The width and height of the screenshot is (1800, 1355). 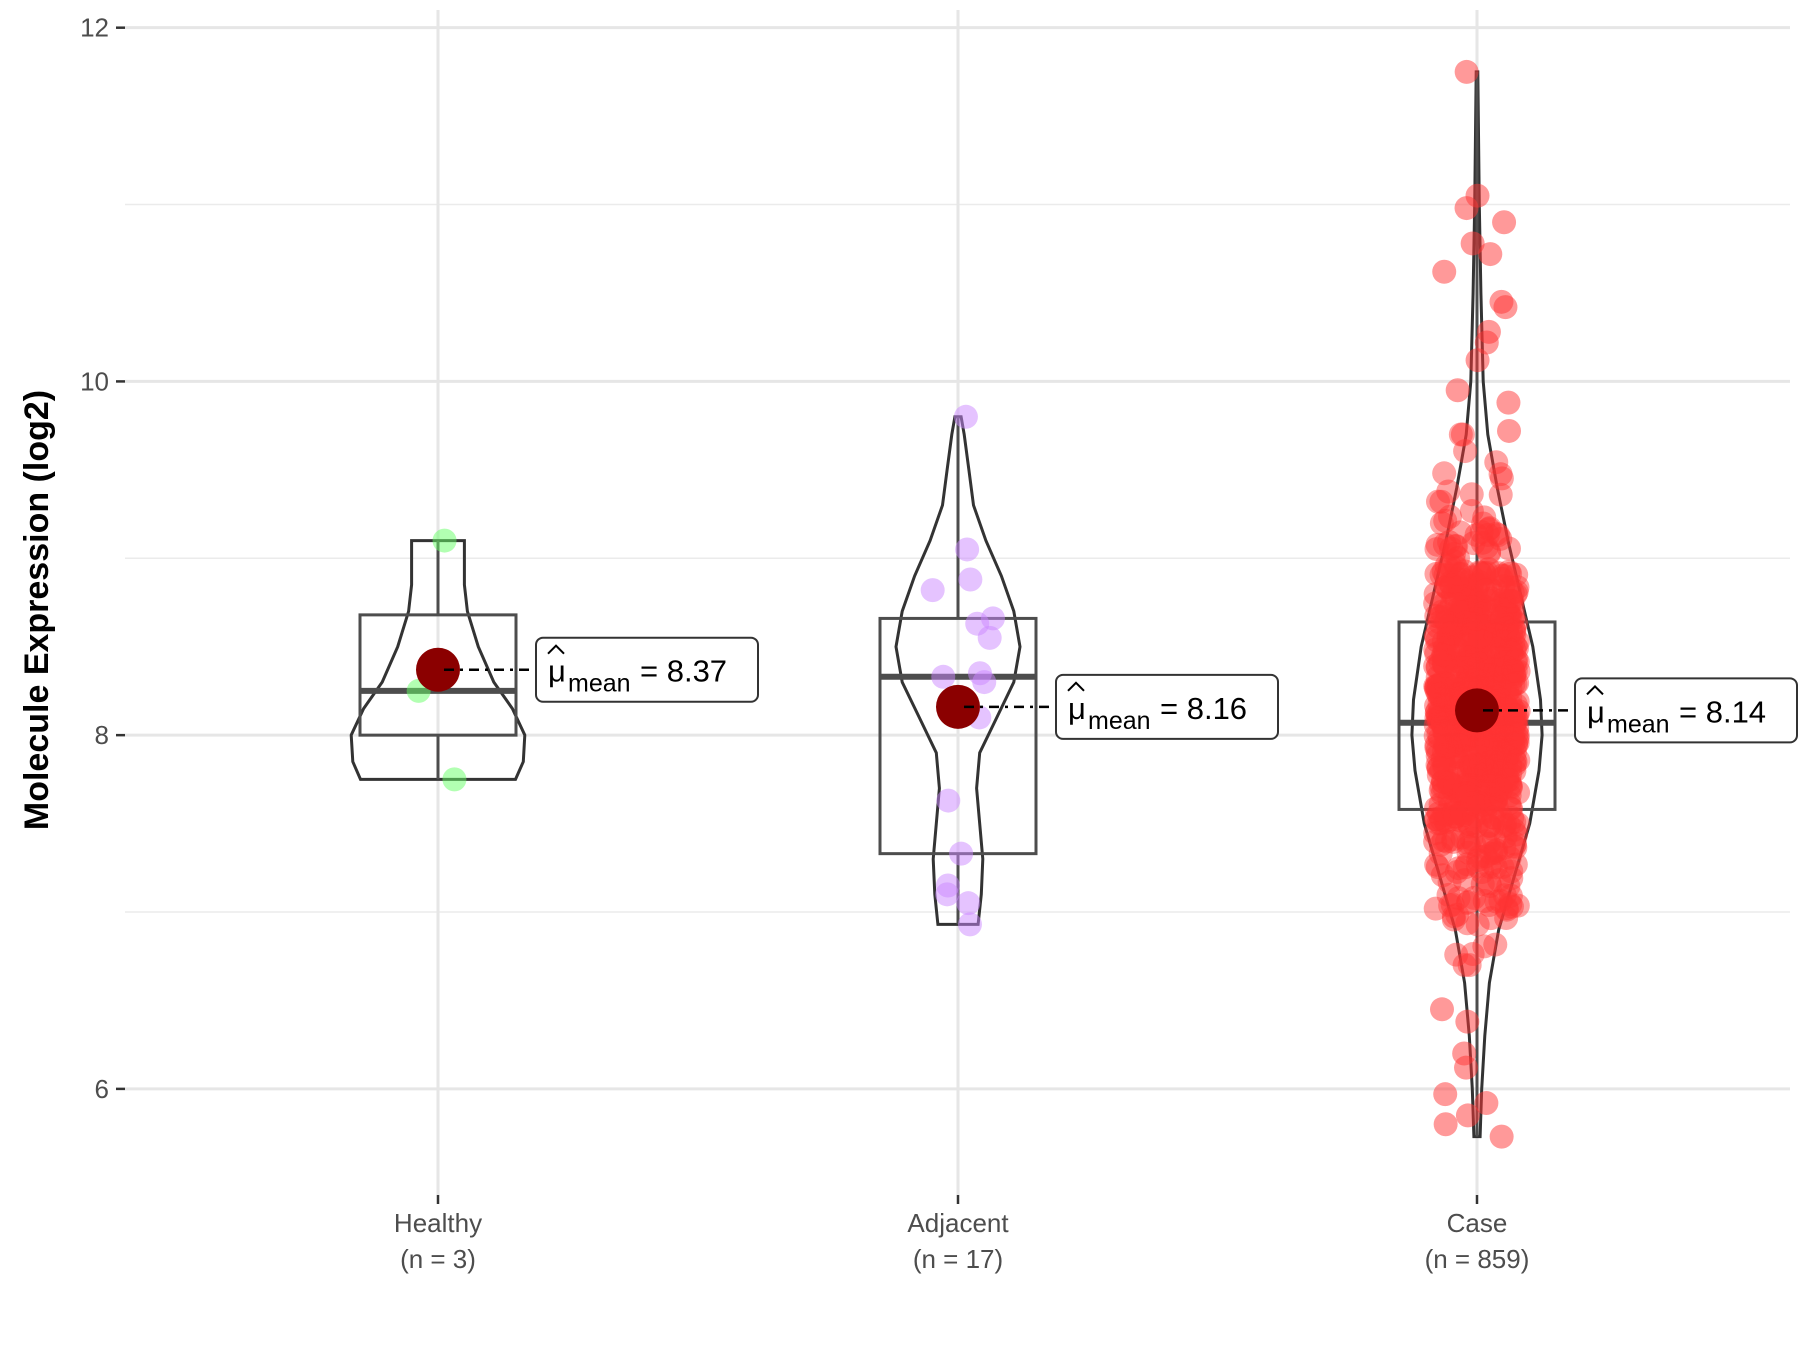 I want to click on x-category-count: (n = 17), so click(x=958, y=1259).